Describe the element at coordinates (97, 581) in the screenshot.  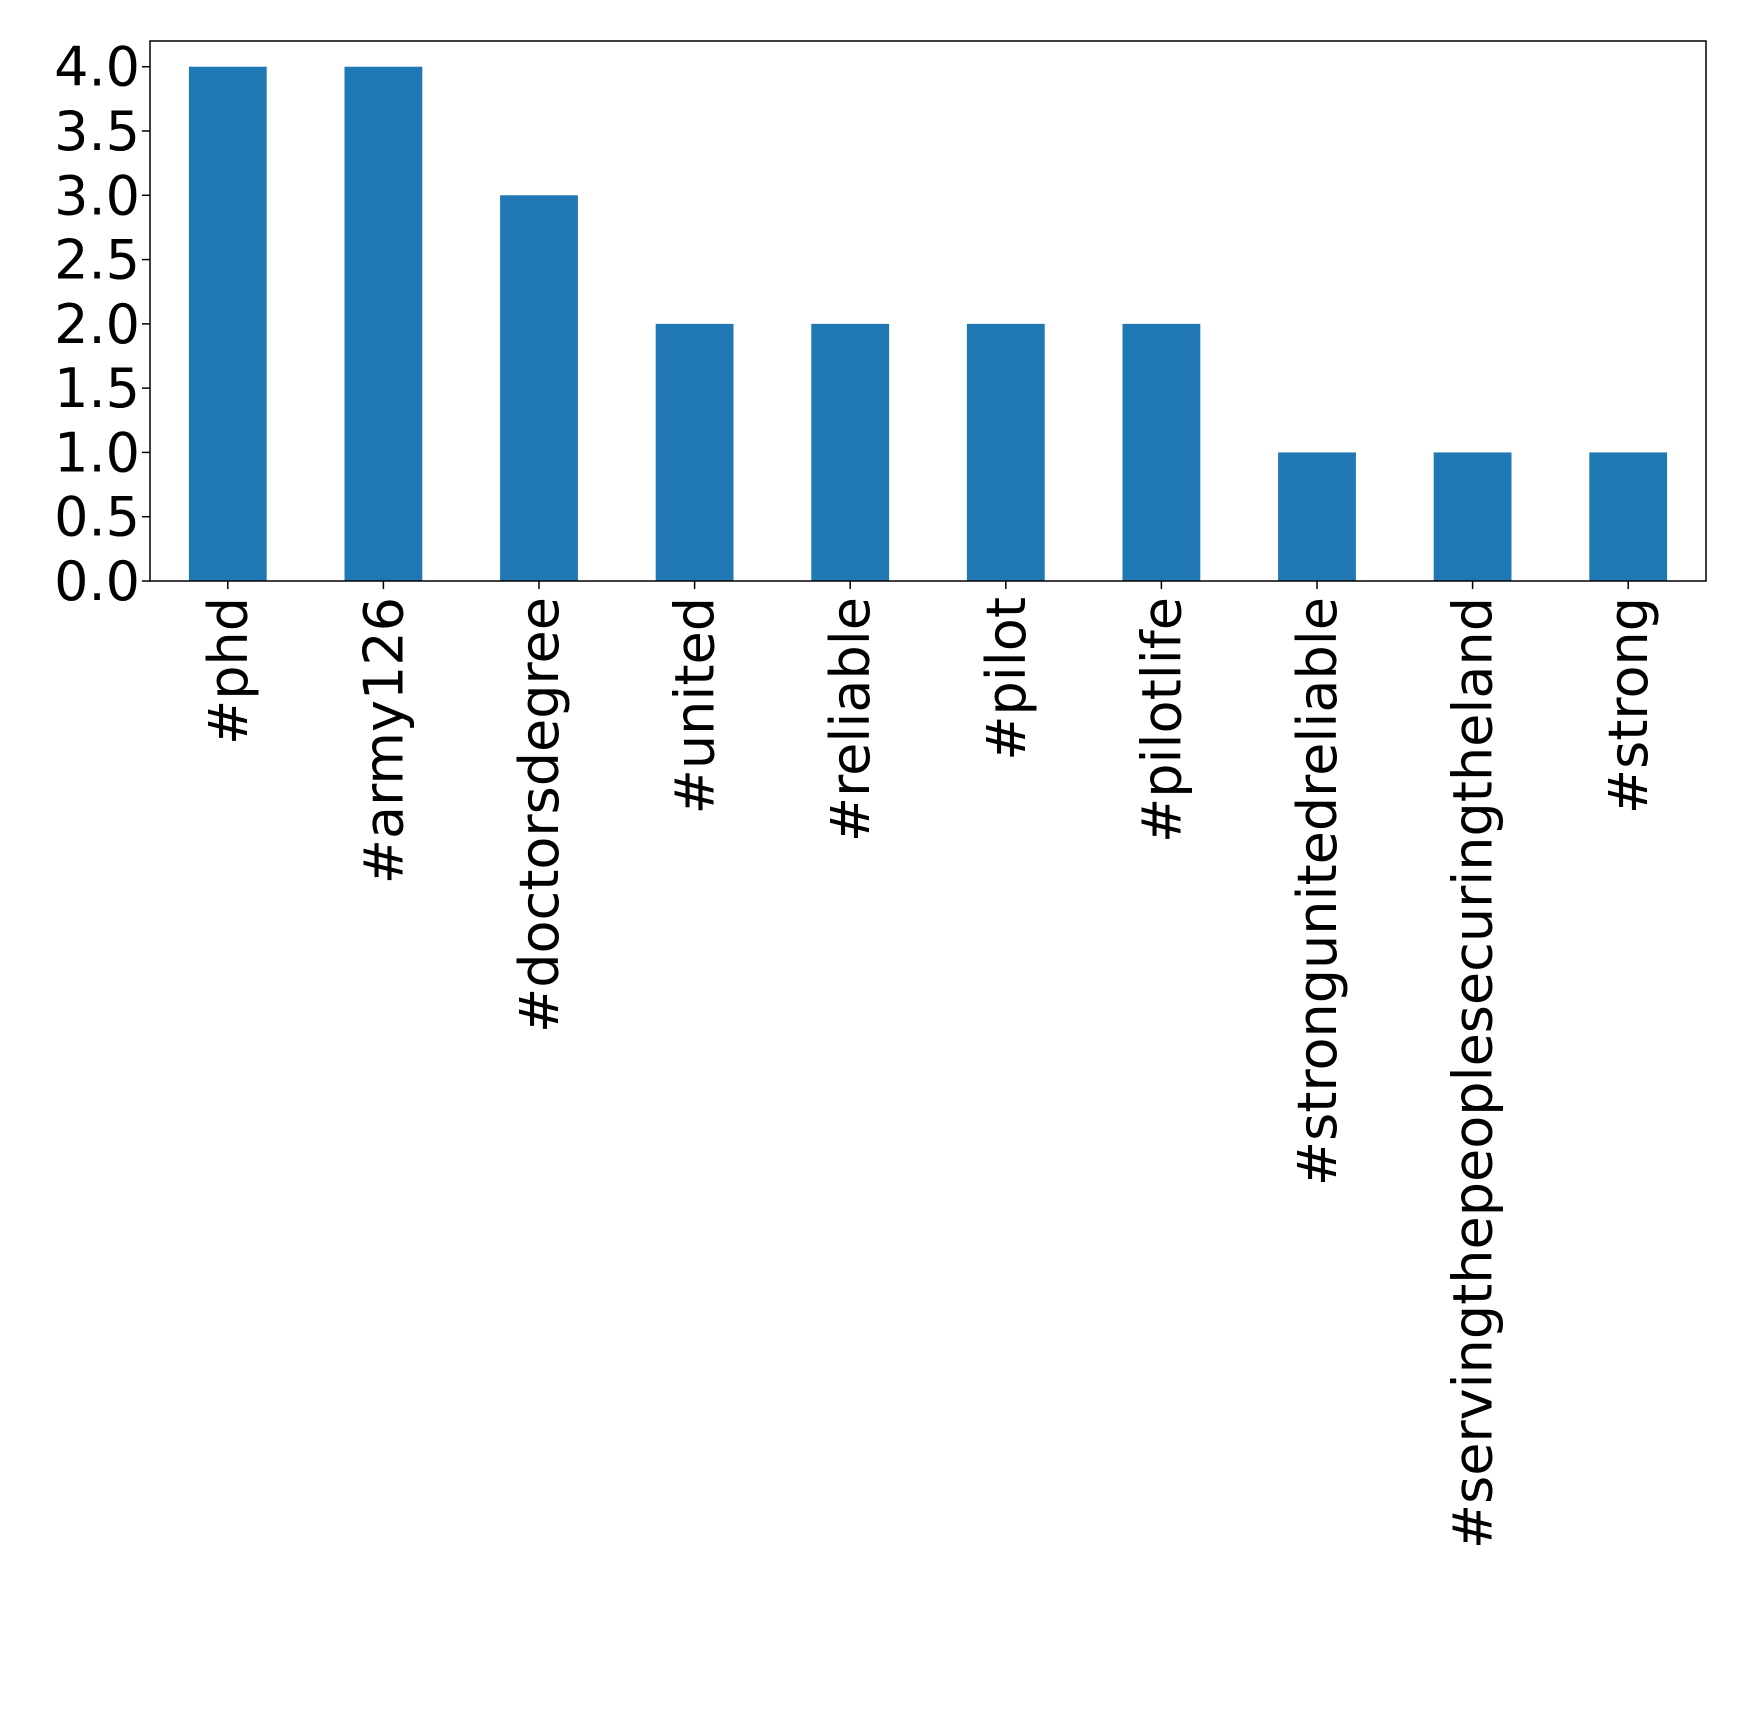
I see `y-tick-label-0: 0.0` at that location.